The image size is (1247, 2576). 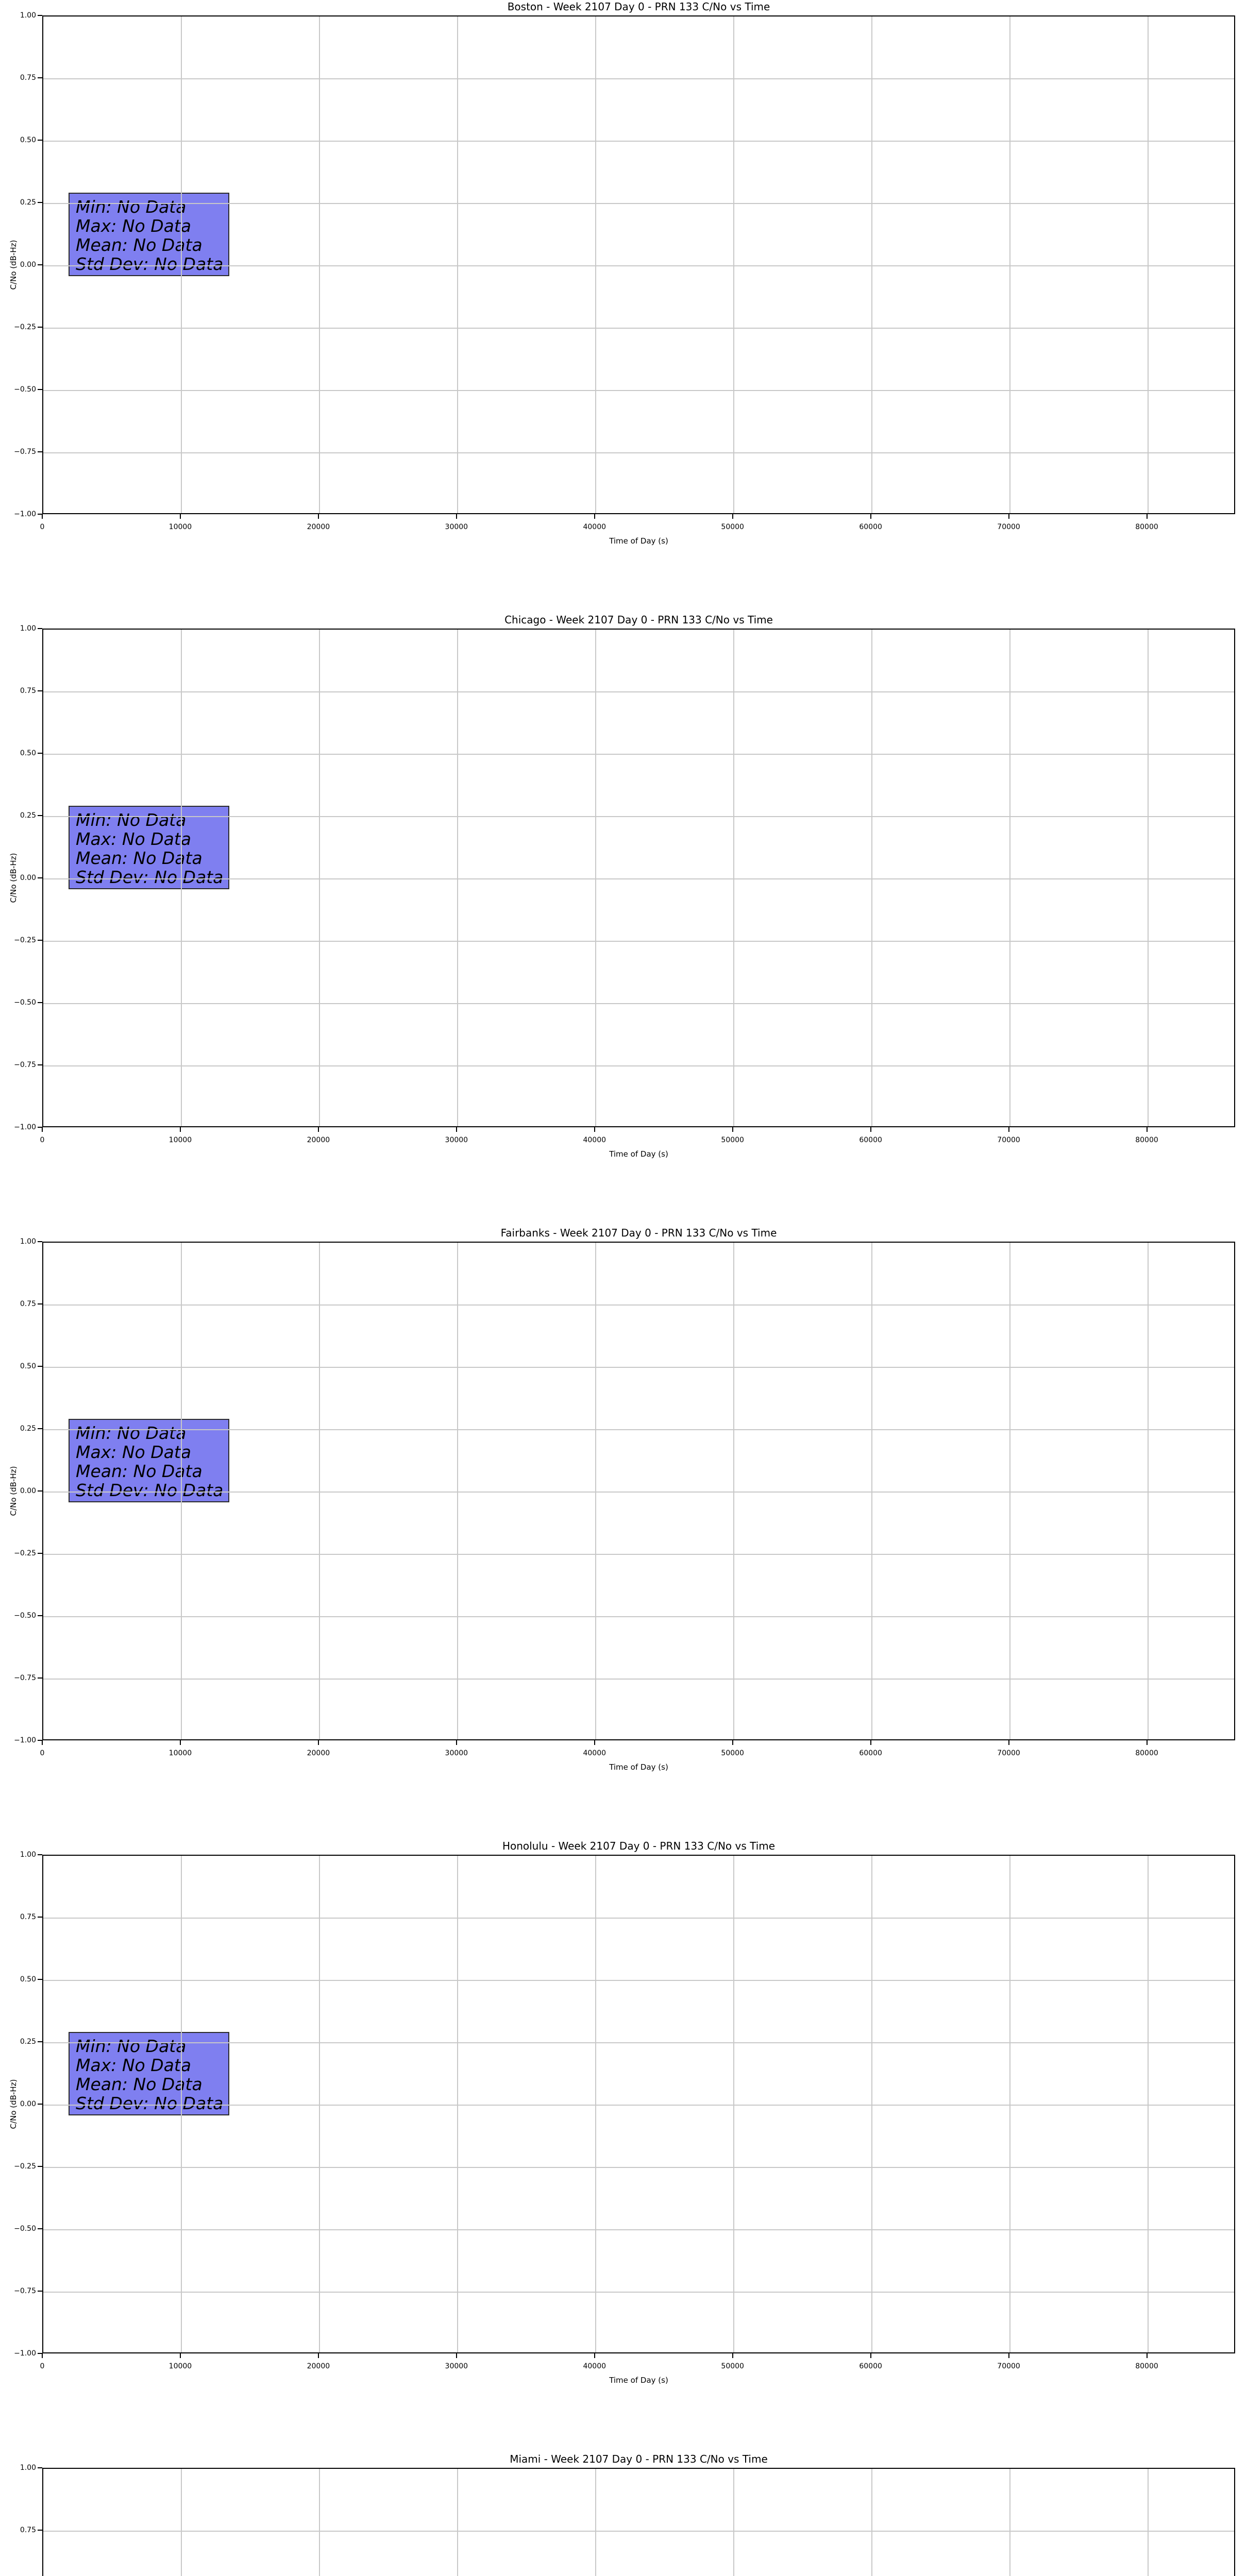 I want to click on x-tick-label: 70000, so click(x=1008, y=527).